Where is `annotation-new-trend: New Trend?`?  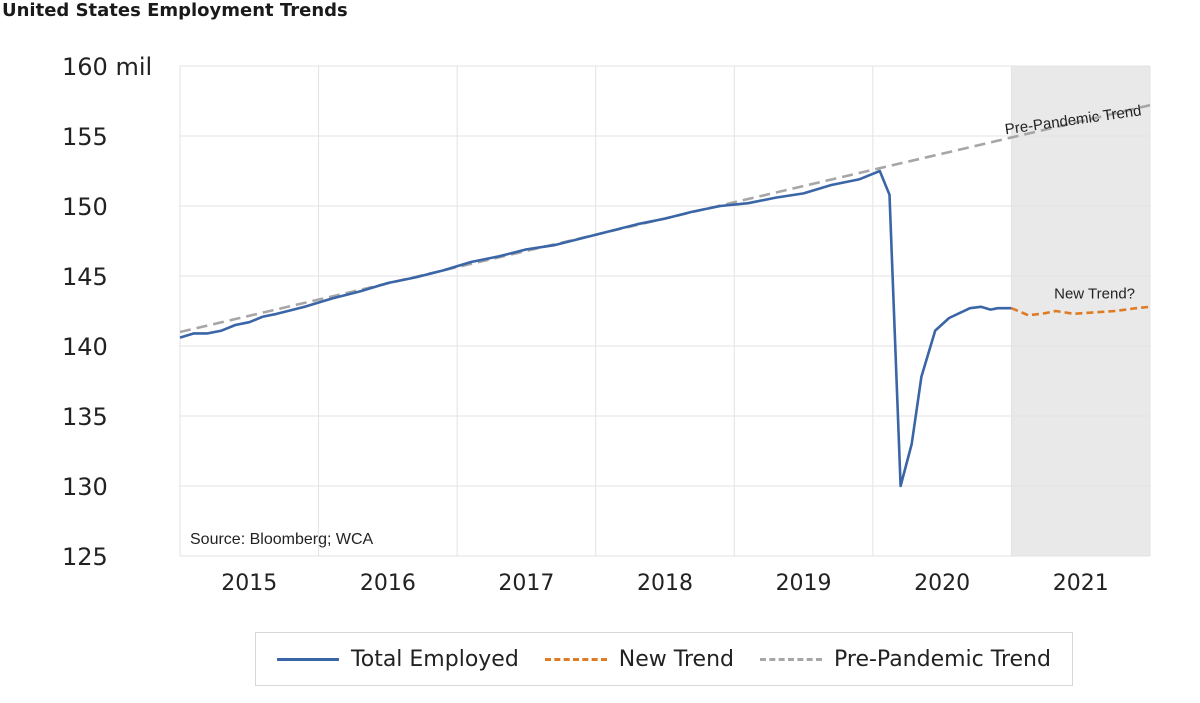
annotation-new-trend: New Trend? is located at coordinates (1094, 293).